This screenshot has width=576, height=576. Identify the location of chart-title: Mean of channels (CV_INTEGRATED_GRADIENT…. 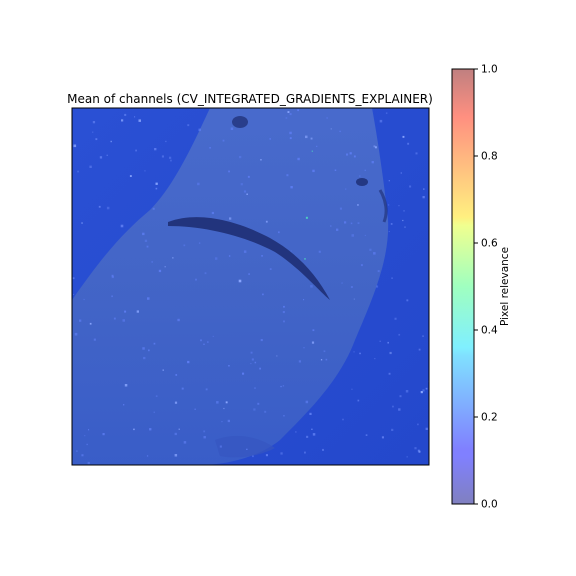
(250, 99).